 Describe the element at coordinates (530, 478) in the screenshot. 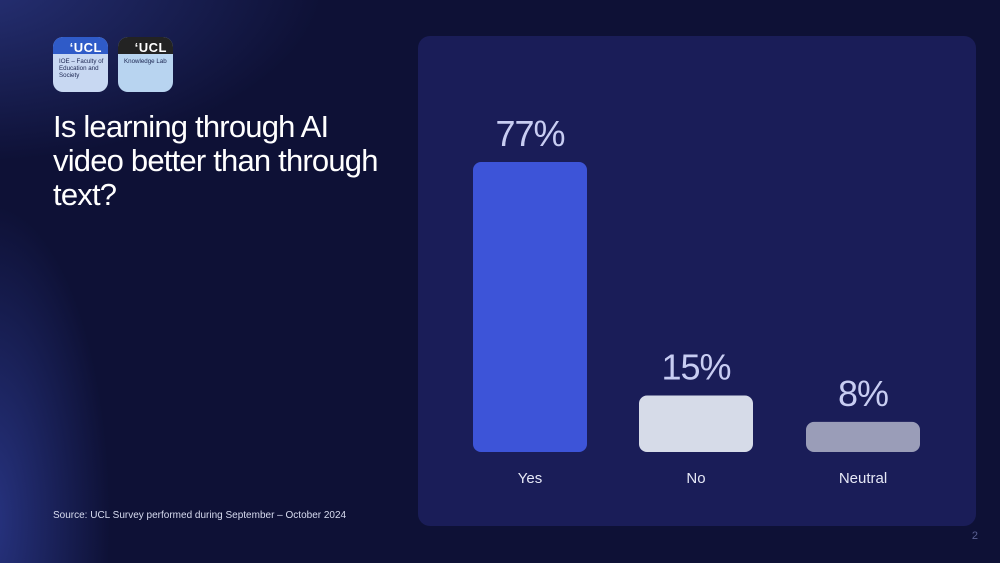

I see `category-label-yes: Yes` at that location.